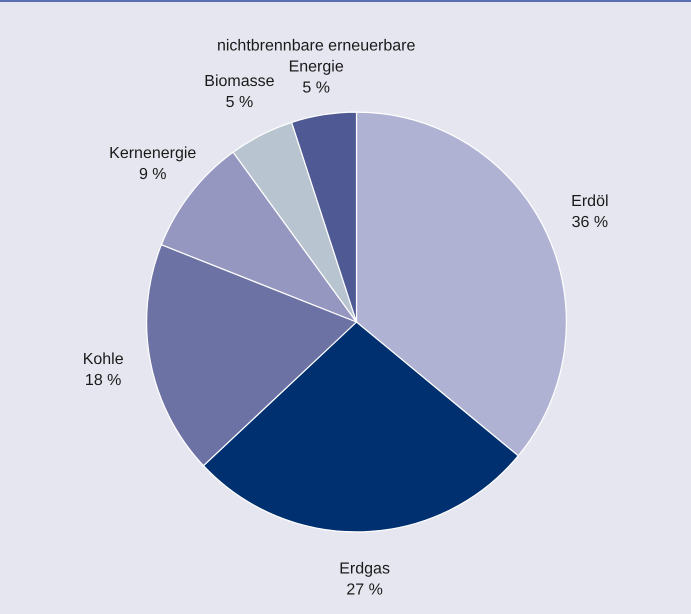  Describe the element at coordinates (590, 201) in the screenshot. I see `slice-label: Erdöl` at that location.